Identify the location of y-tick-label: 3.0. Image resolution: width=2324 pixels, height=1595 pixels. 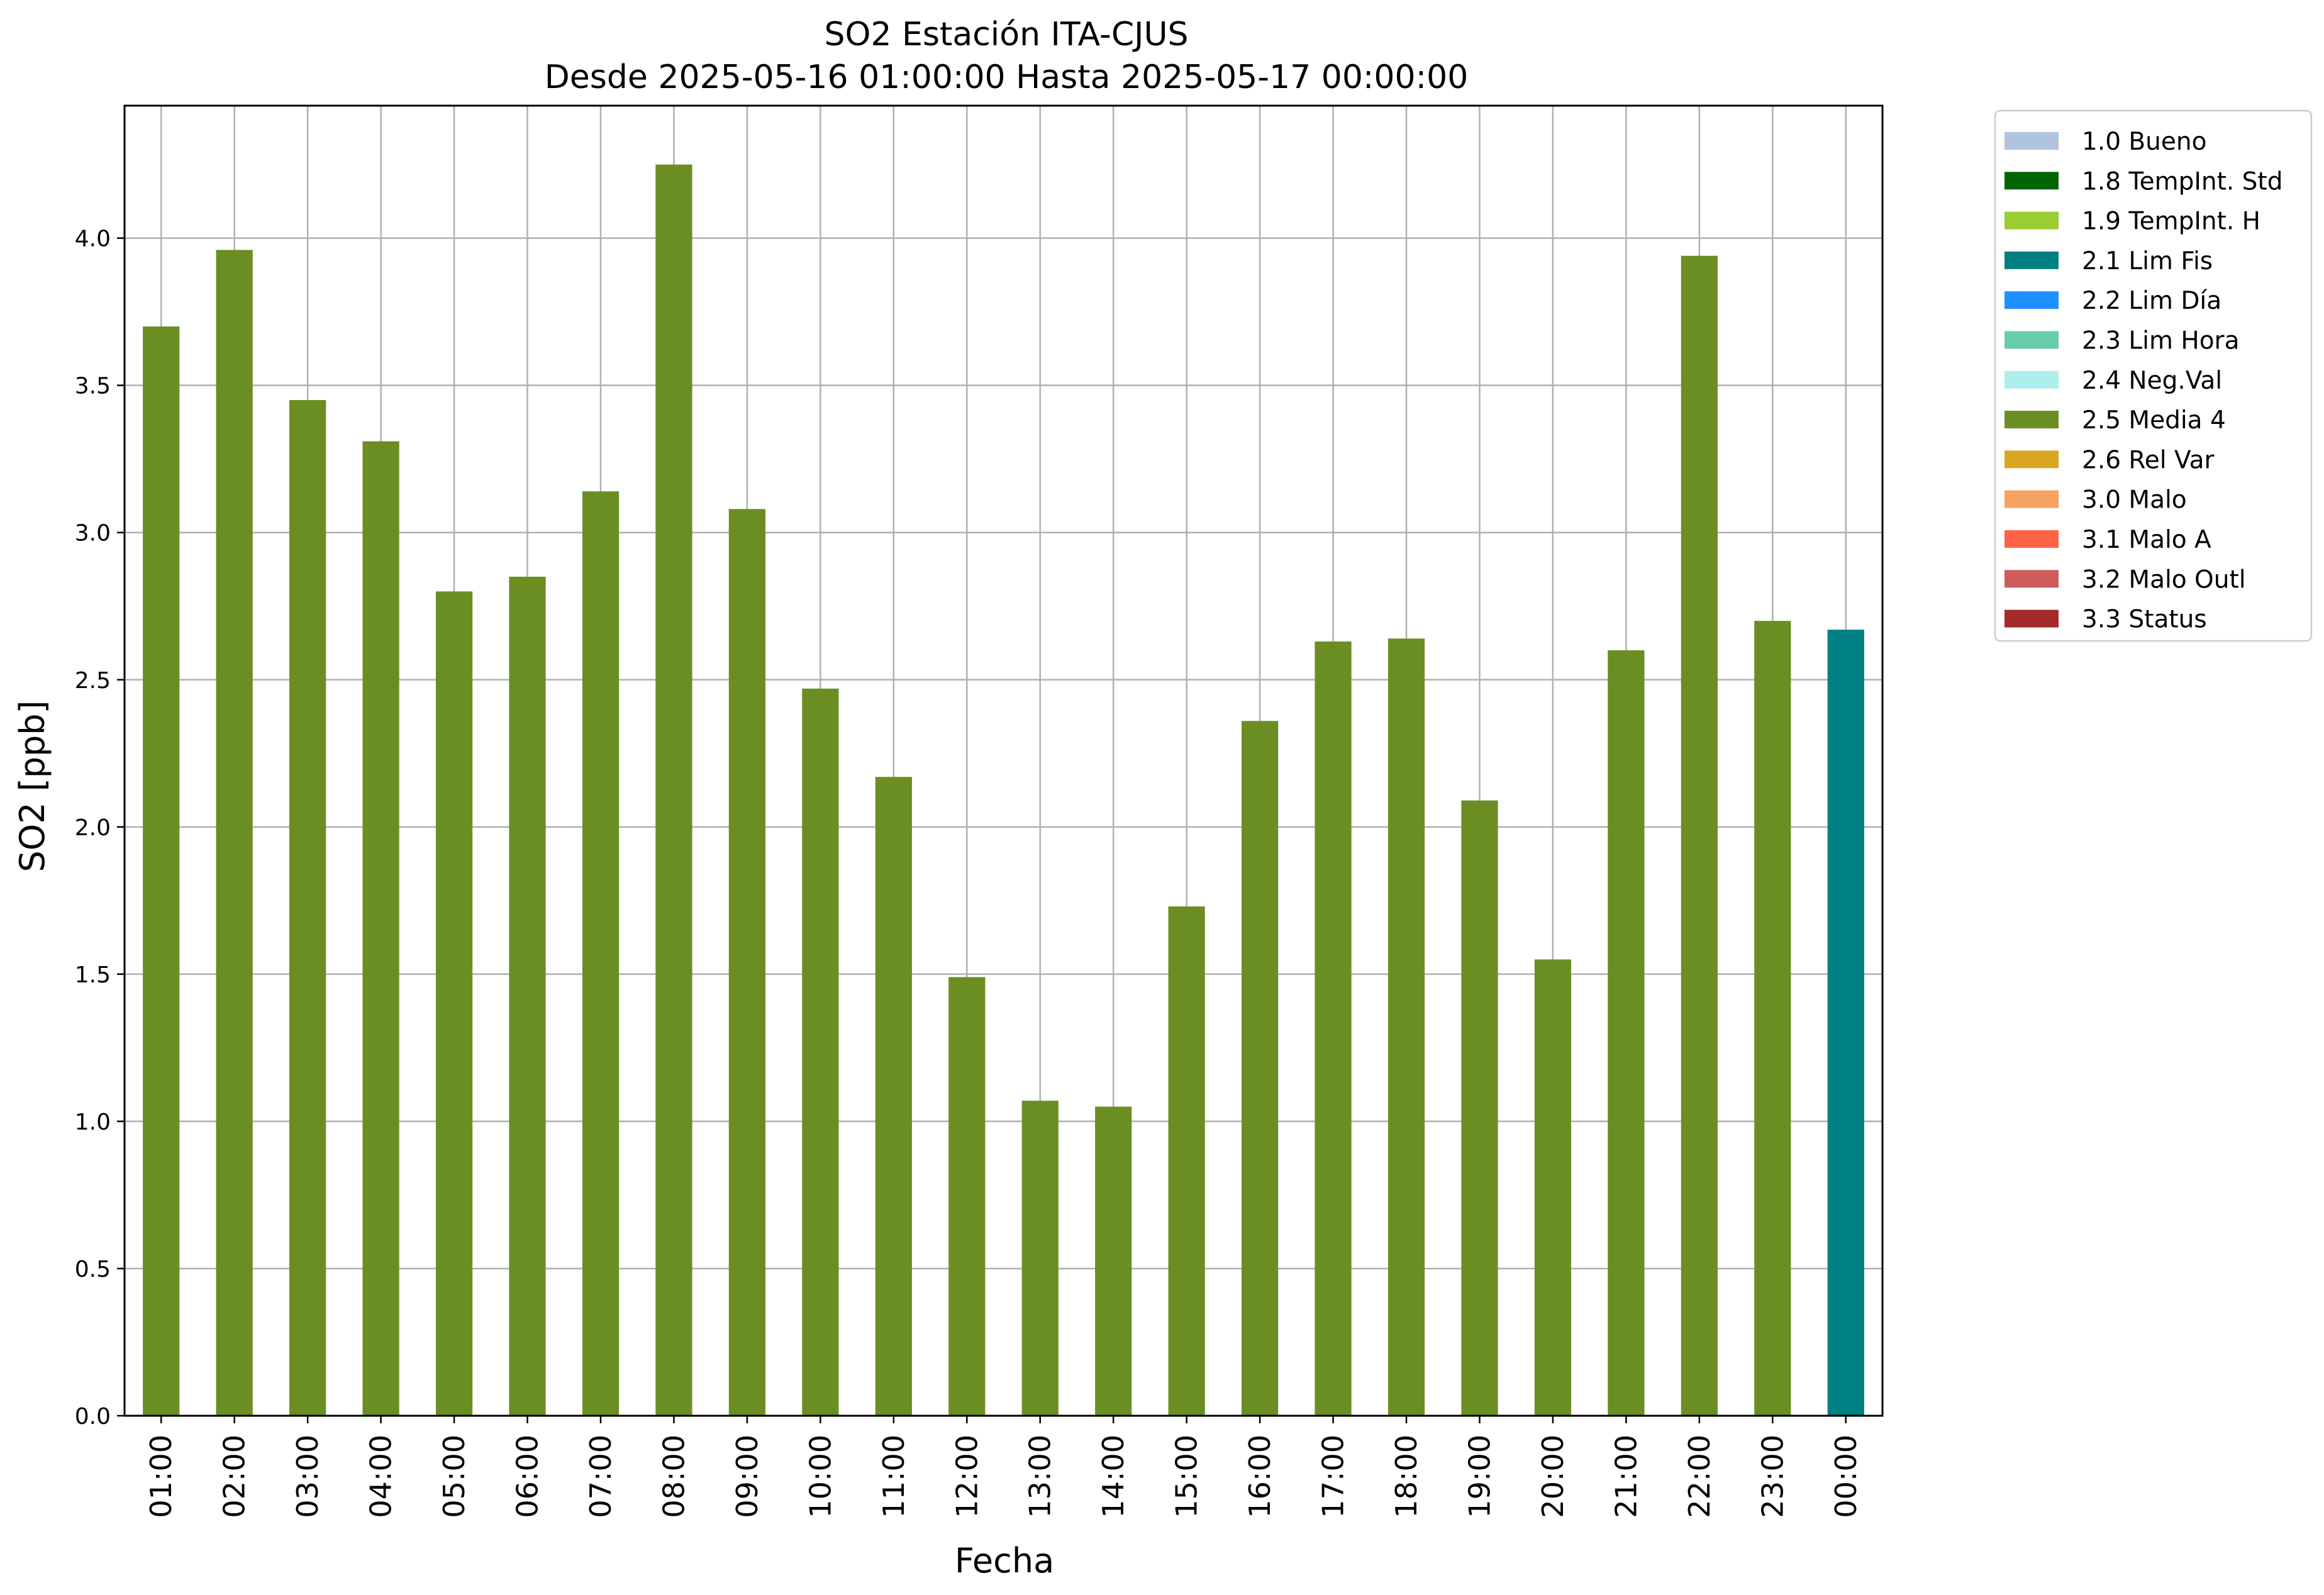
(93, 534).